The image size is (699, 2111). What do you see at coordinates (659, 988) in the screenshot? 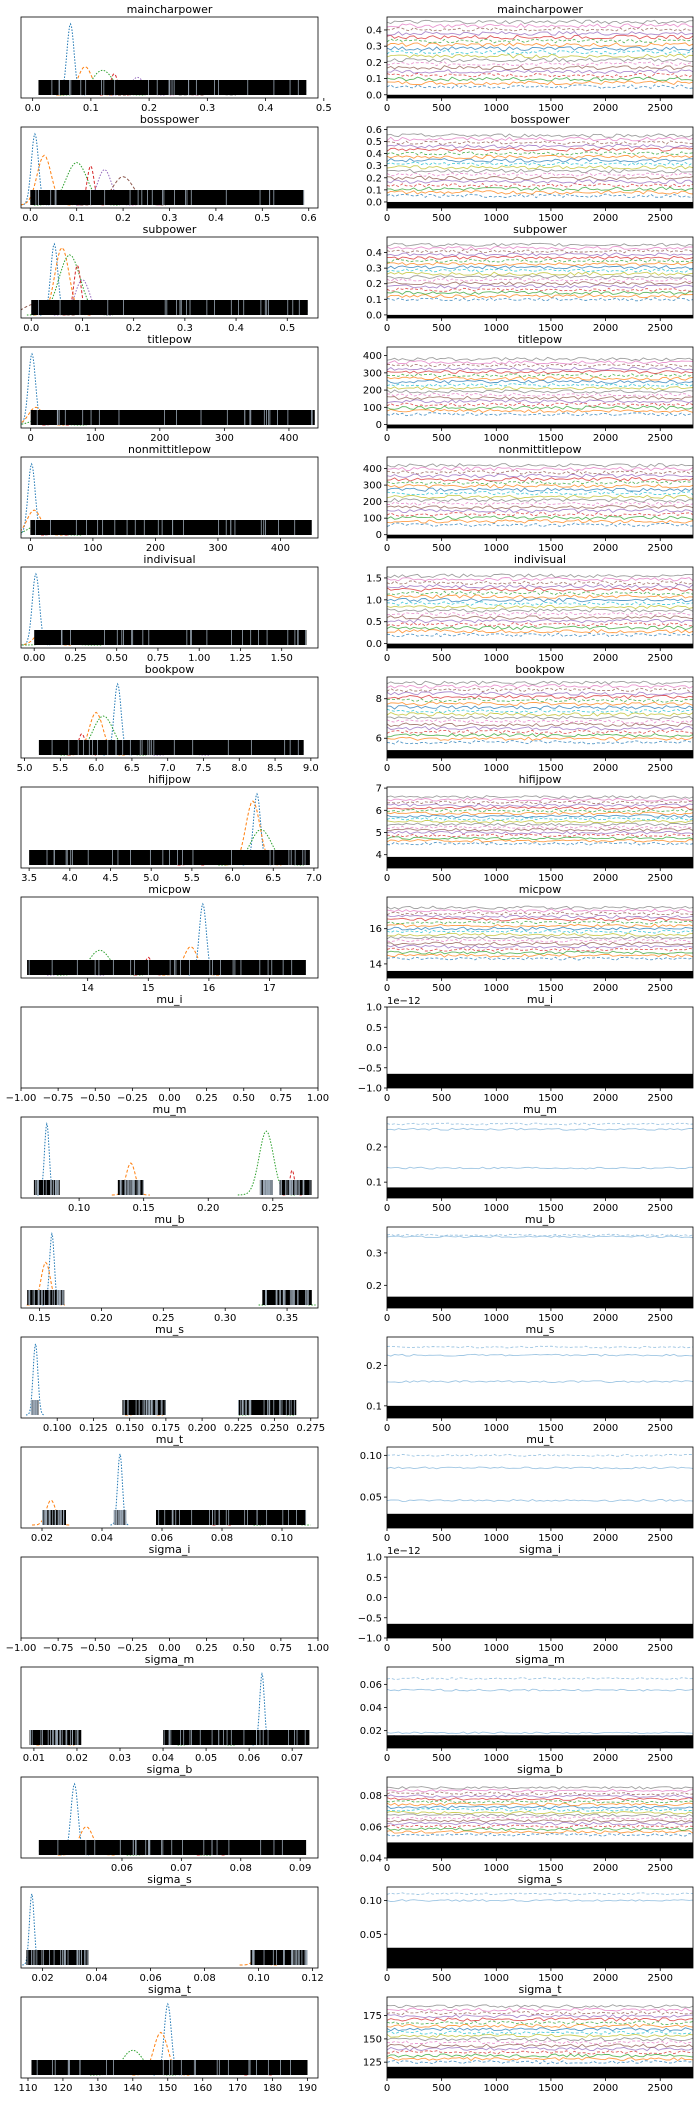
I see `x-tick-label: 2500` at bounding box center [659, 988].